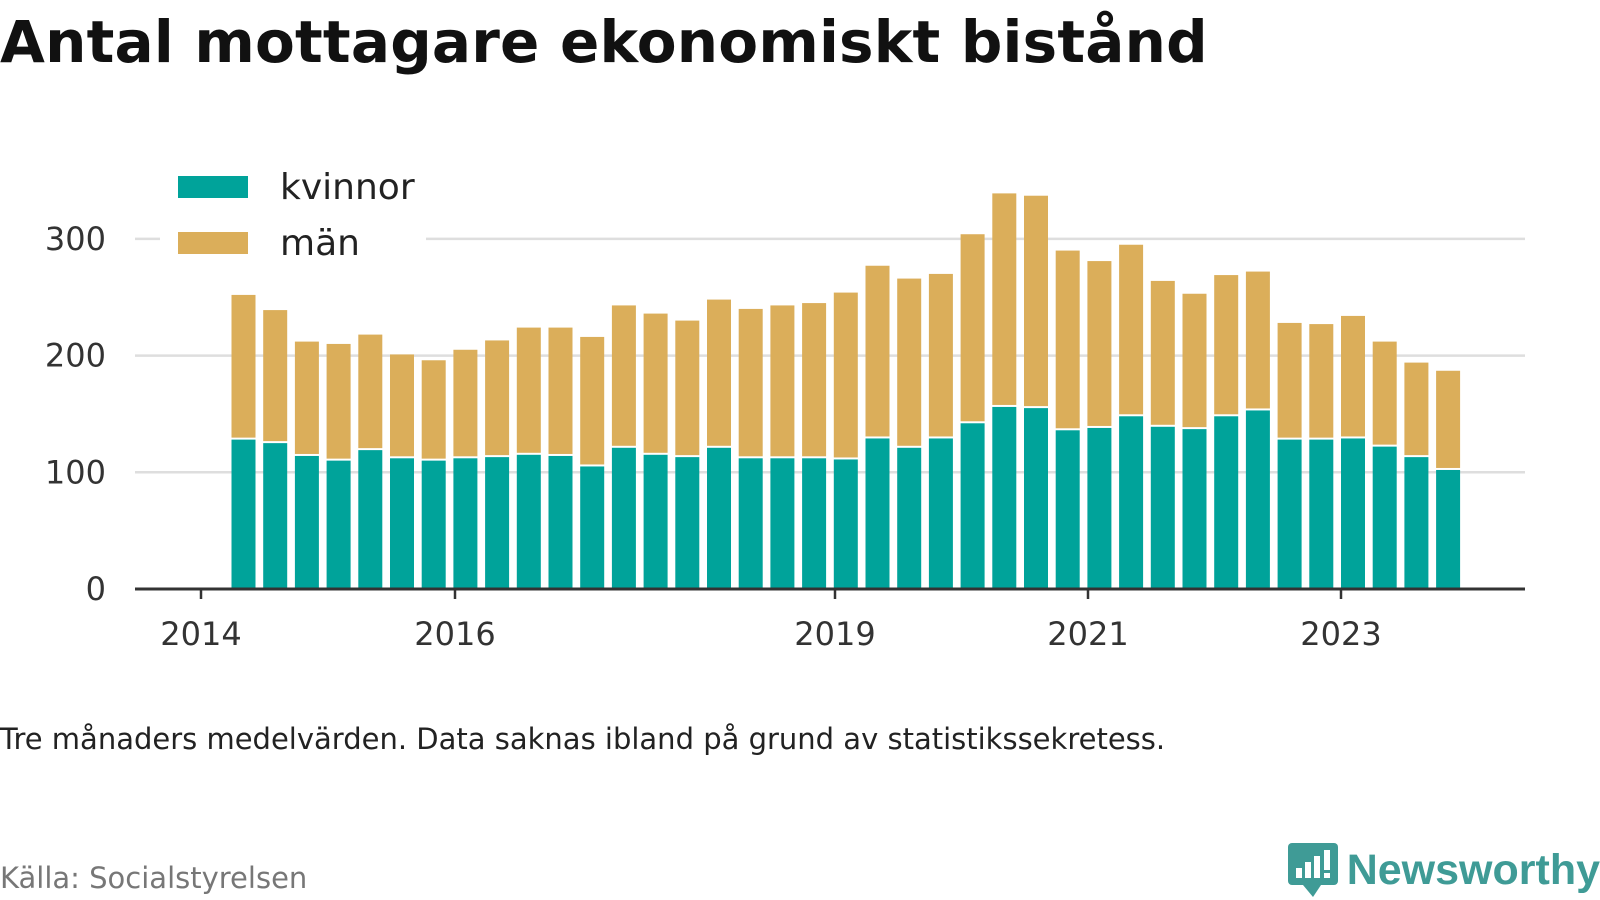 Image resolution: width=1600 pixels, height=900 pixels. What do you see at coordinates (782, 381) in the screenshot?
I see `bar-man-2018-Q3` at bounding box center [782, 381].